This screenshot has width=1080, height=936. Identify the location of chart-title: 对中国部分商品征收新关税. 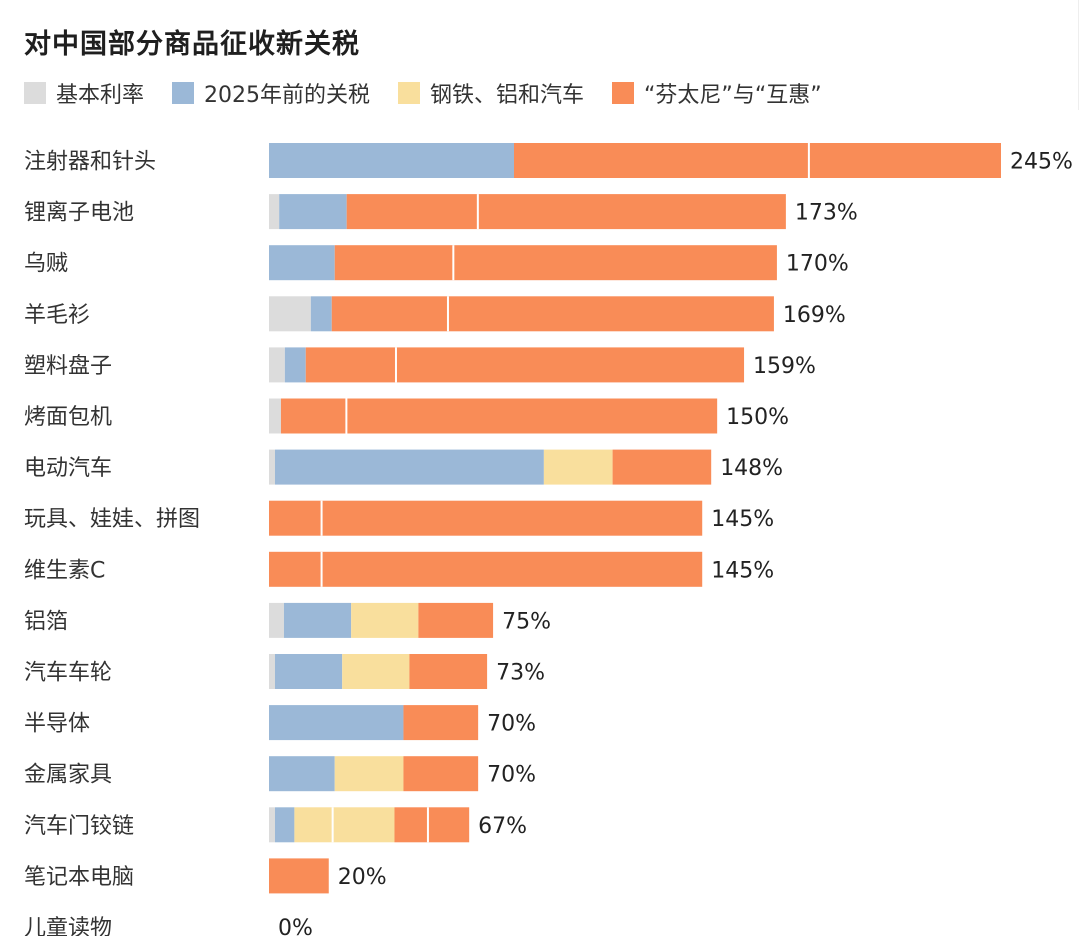
(192, 44).